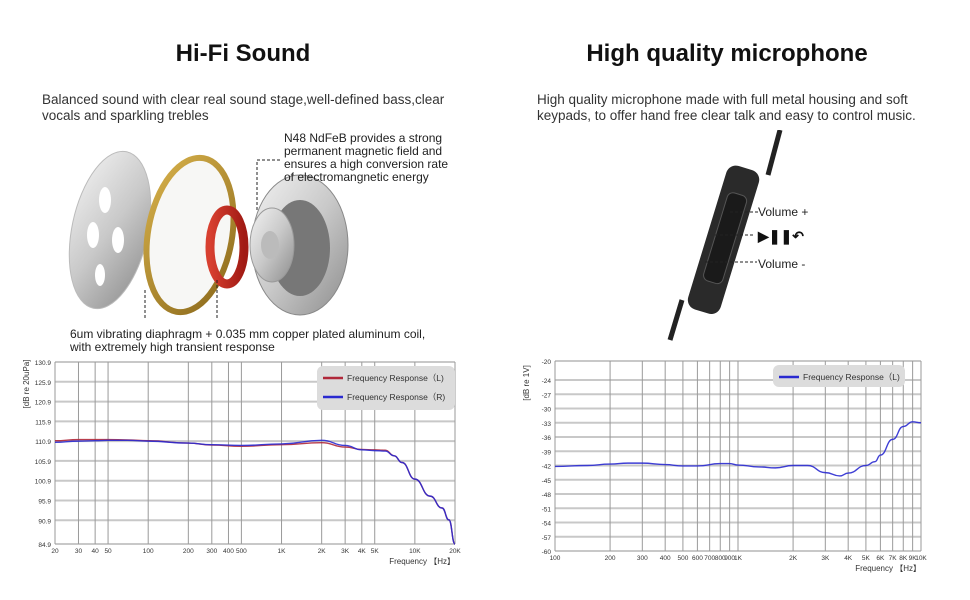 The height and width of the screenshot is (600, 970). What do you see at coordinates (44, 501) in the screenshot?
I see `y-tick-label: 95.9` at bounding box center [44, 501].